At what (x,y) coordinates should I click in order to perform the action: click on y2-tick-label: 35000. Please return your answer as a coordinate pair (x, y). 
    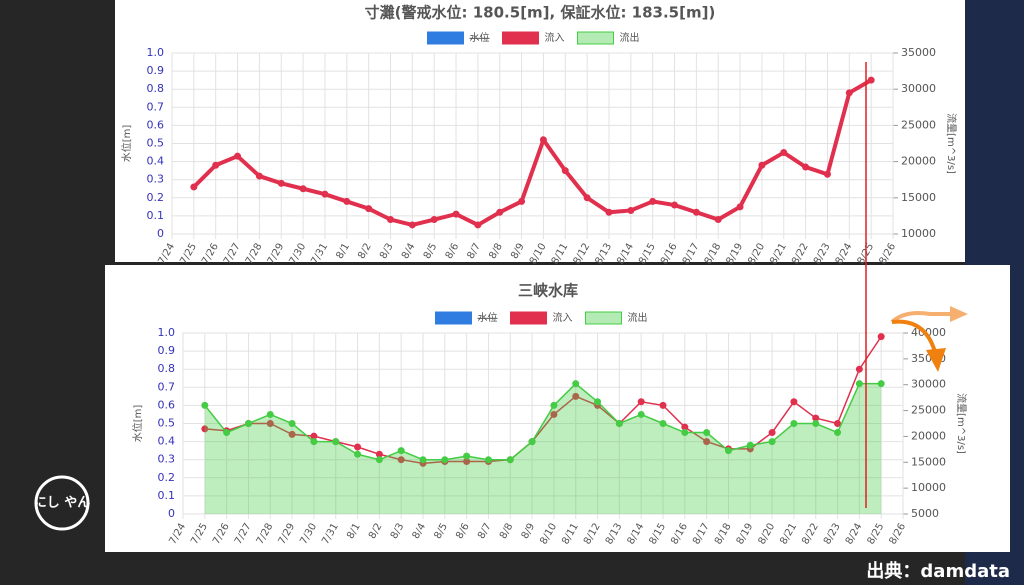
    Looking at the image, I should click on (918, 52).